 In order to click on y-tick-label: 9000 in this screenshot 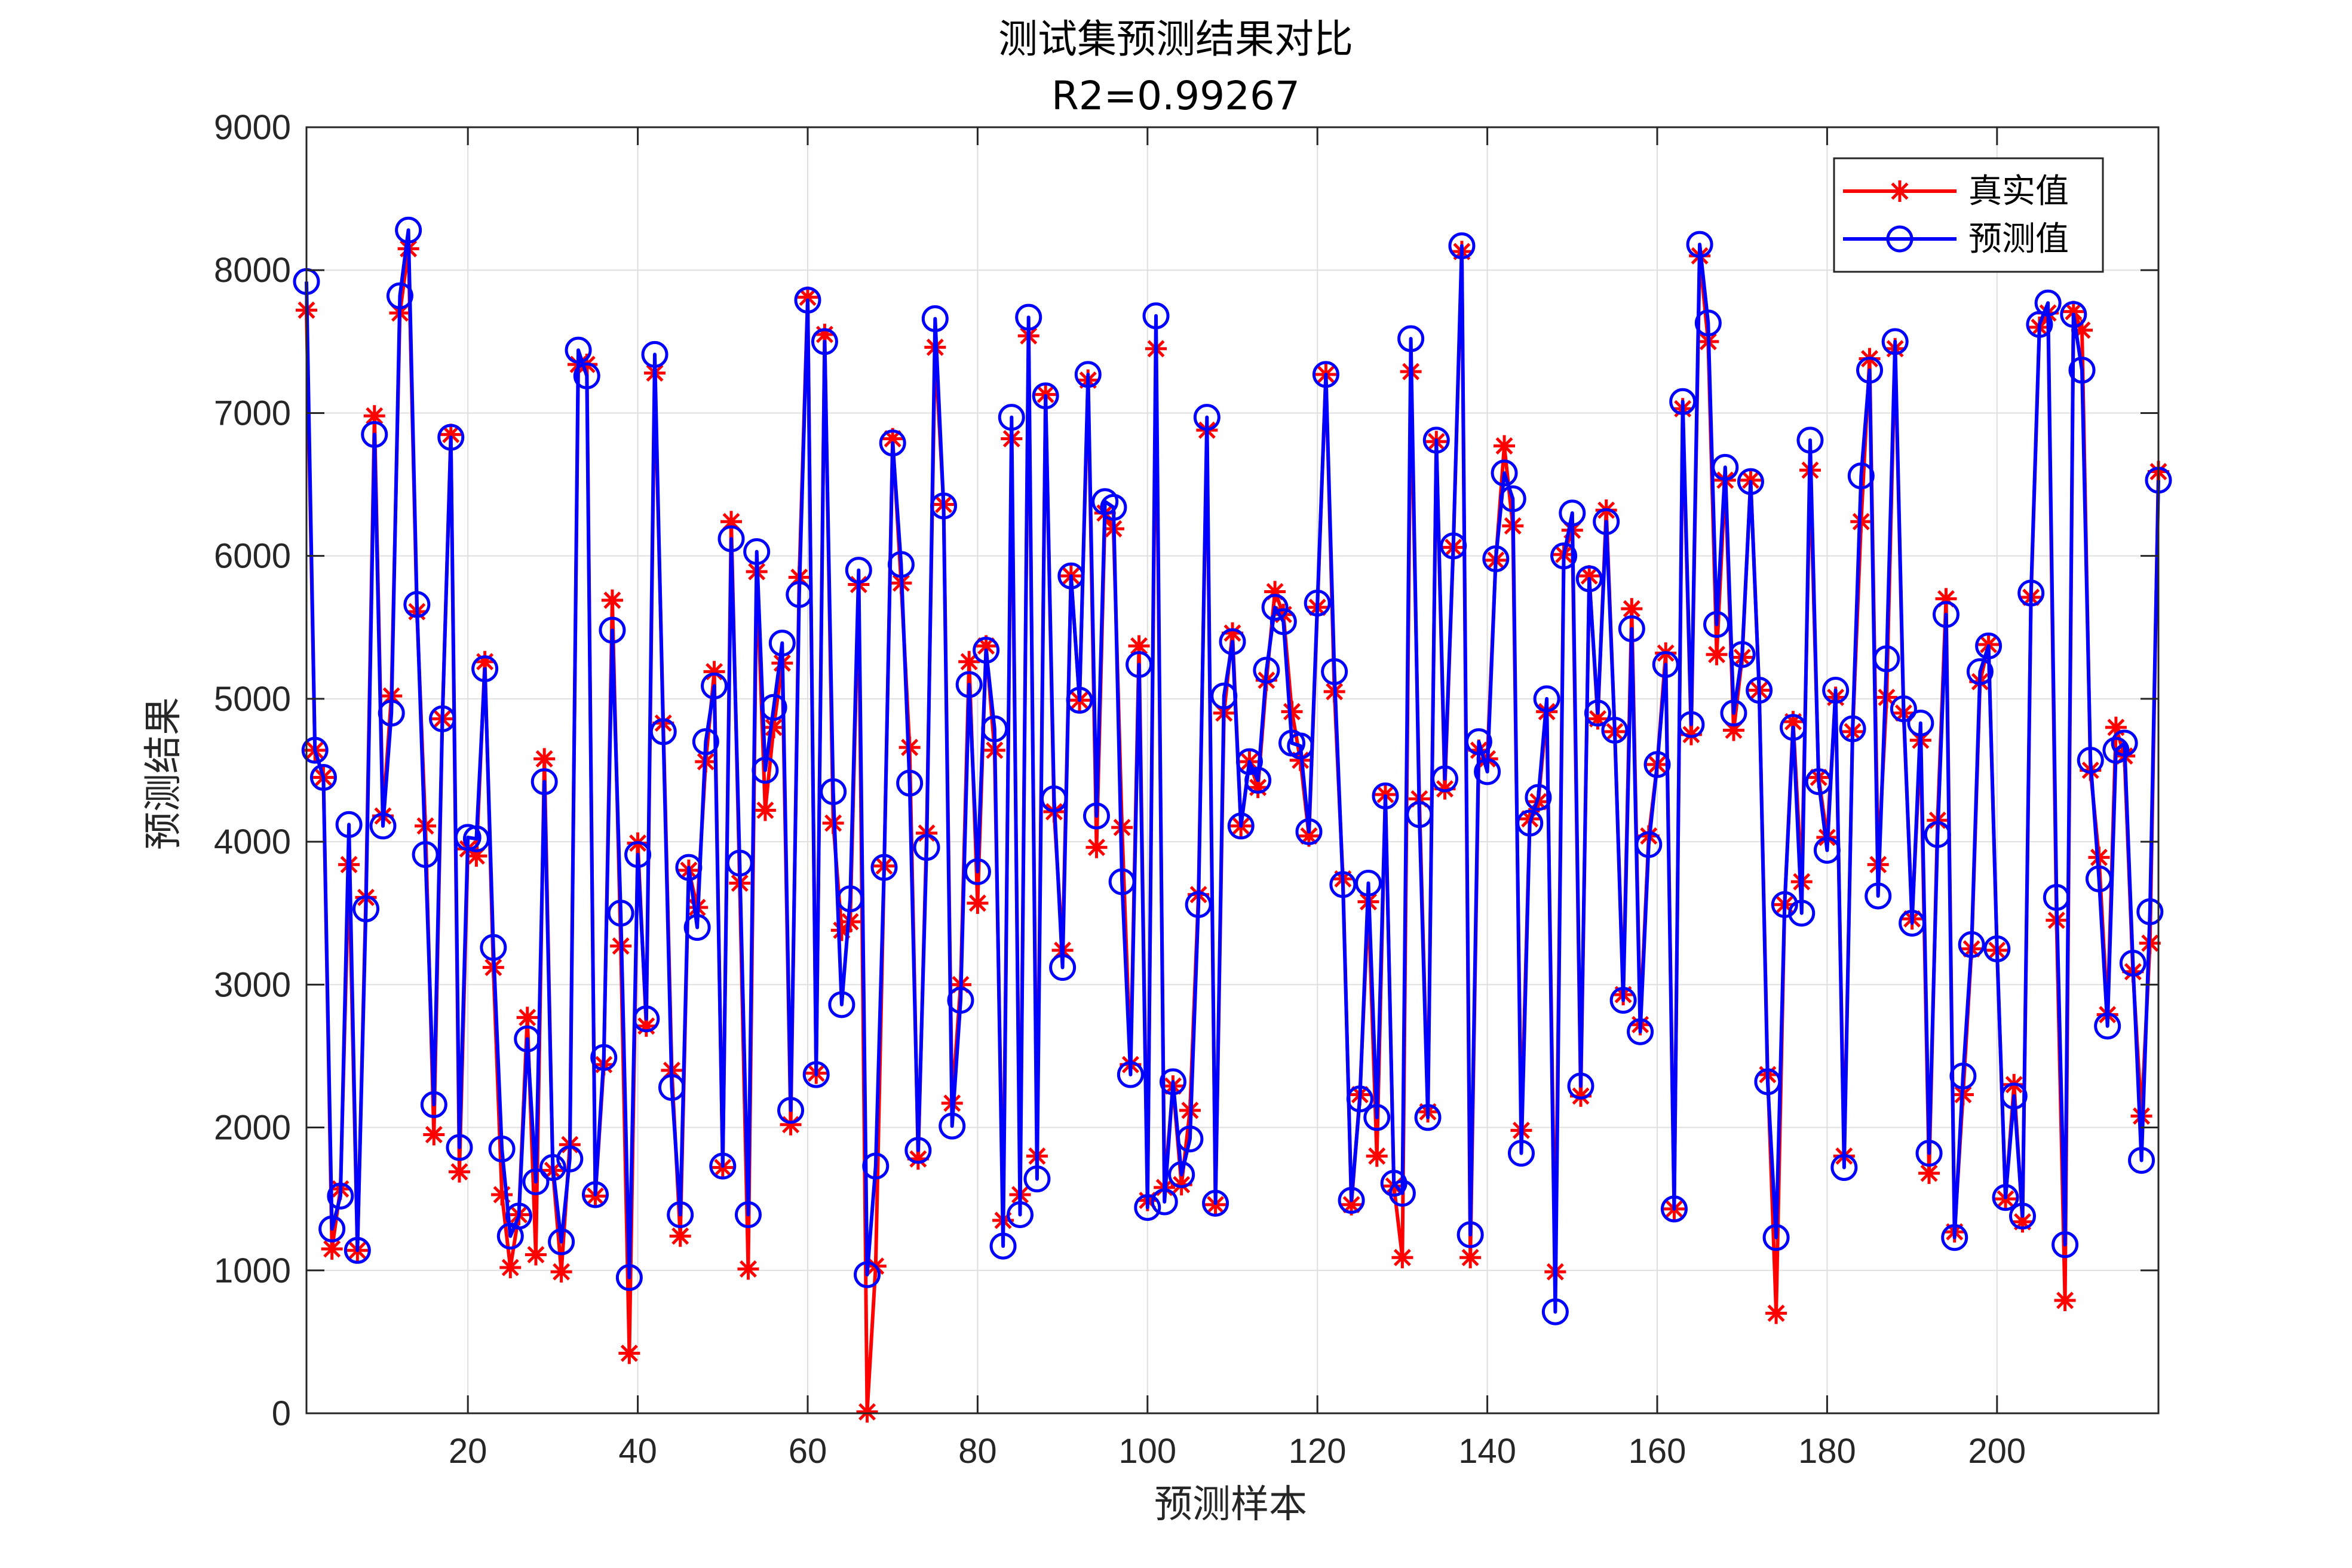, I will do `click(252, 127)`.